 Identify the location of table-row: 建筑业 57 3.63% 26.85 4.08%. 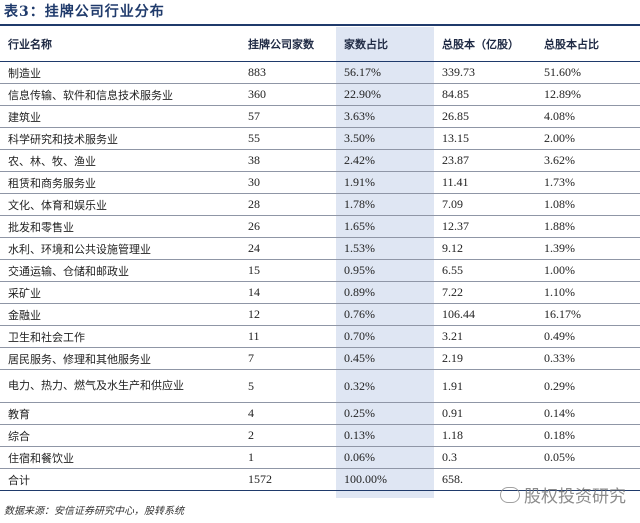
(320, 116).